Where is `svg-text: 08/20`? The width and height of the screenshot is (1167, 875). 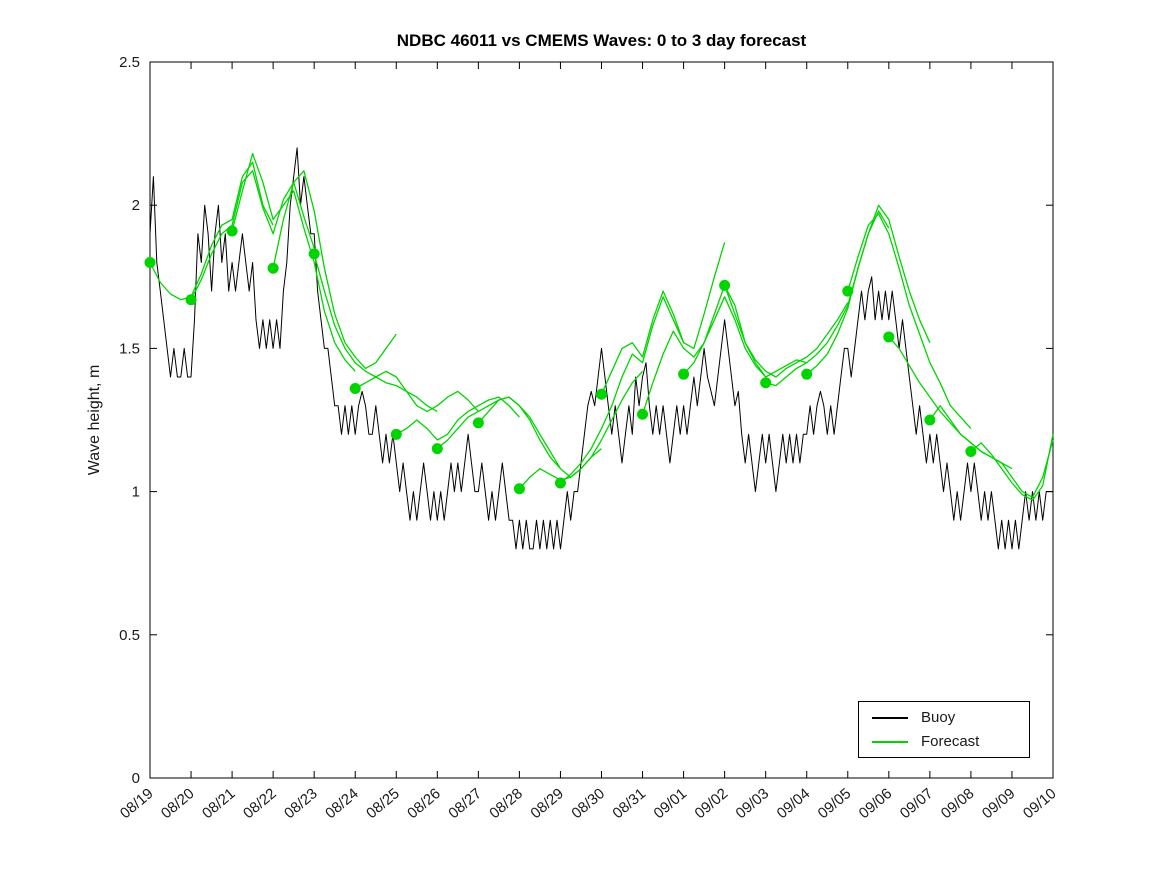 svg-text: 08/20 is located at coordinates (178, 803).